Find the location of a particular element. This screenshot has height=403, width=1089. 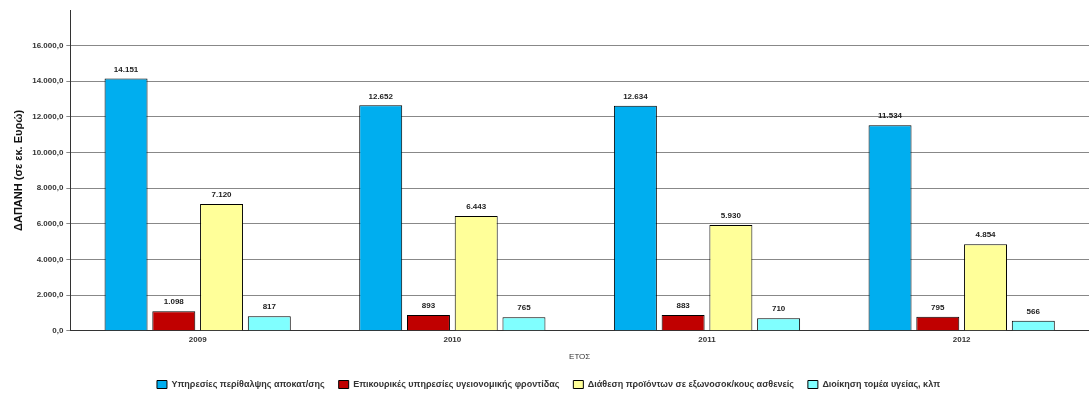

data-label: 5.930 is located at coordinates (731, 216).